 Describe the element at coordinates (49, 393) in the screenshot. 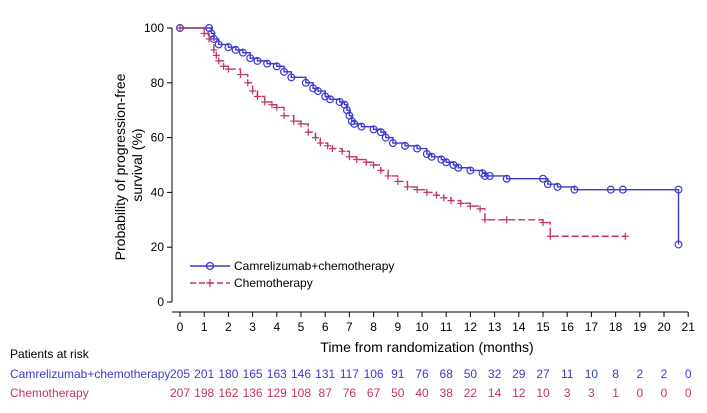

I see `risk-row-label-chemotherapy: Chemotherapy` at that location.